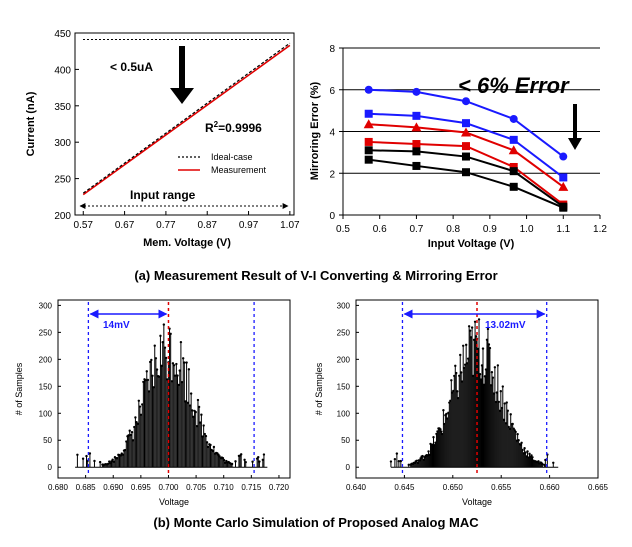 The height and width of the screenshot is (547, 632). What do you see at coordinates (62, 107) in the screenshot?
I see `vi-ytick-label: 350` at bounding box center [62, 107].